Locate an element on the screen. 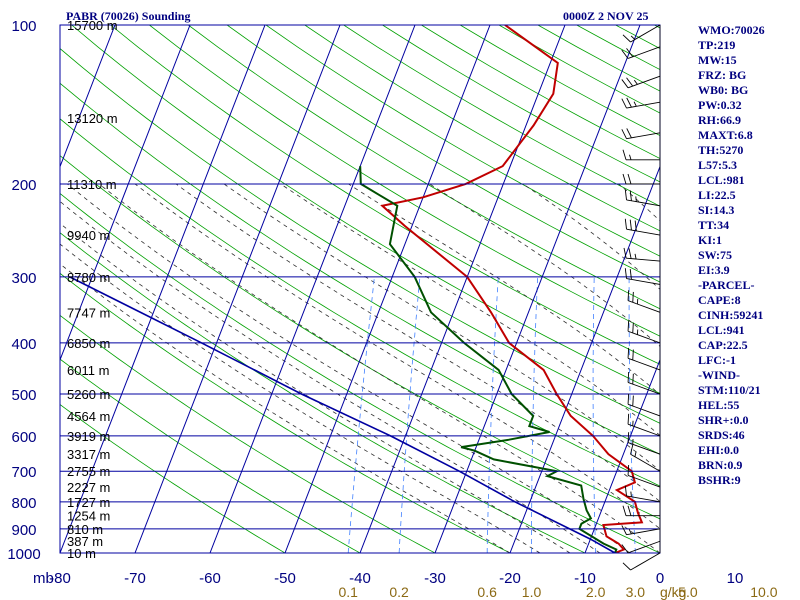 The width and height of the screenshot is (800, 600). stat-line: CAPE:8 is located at coordinates (719, 300).